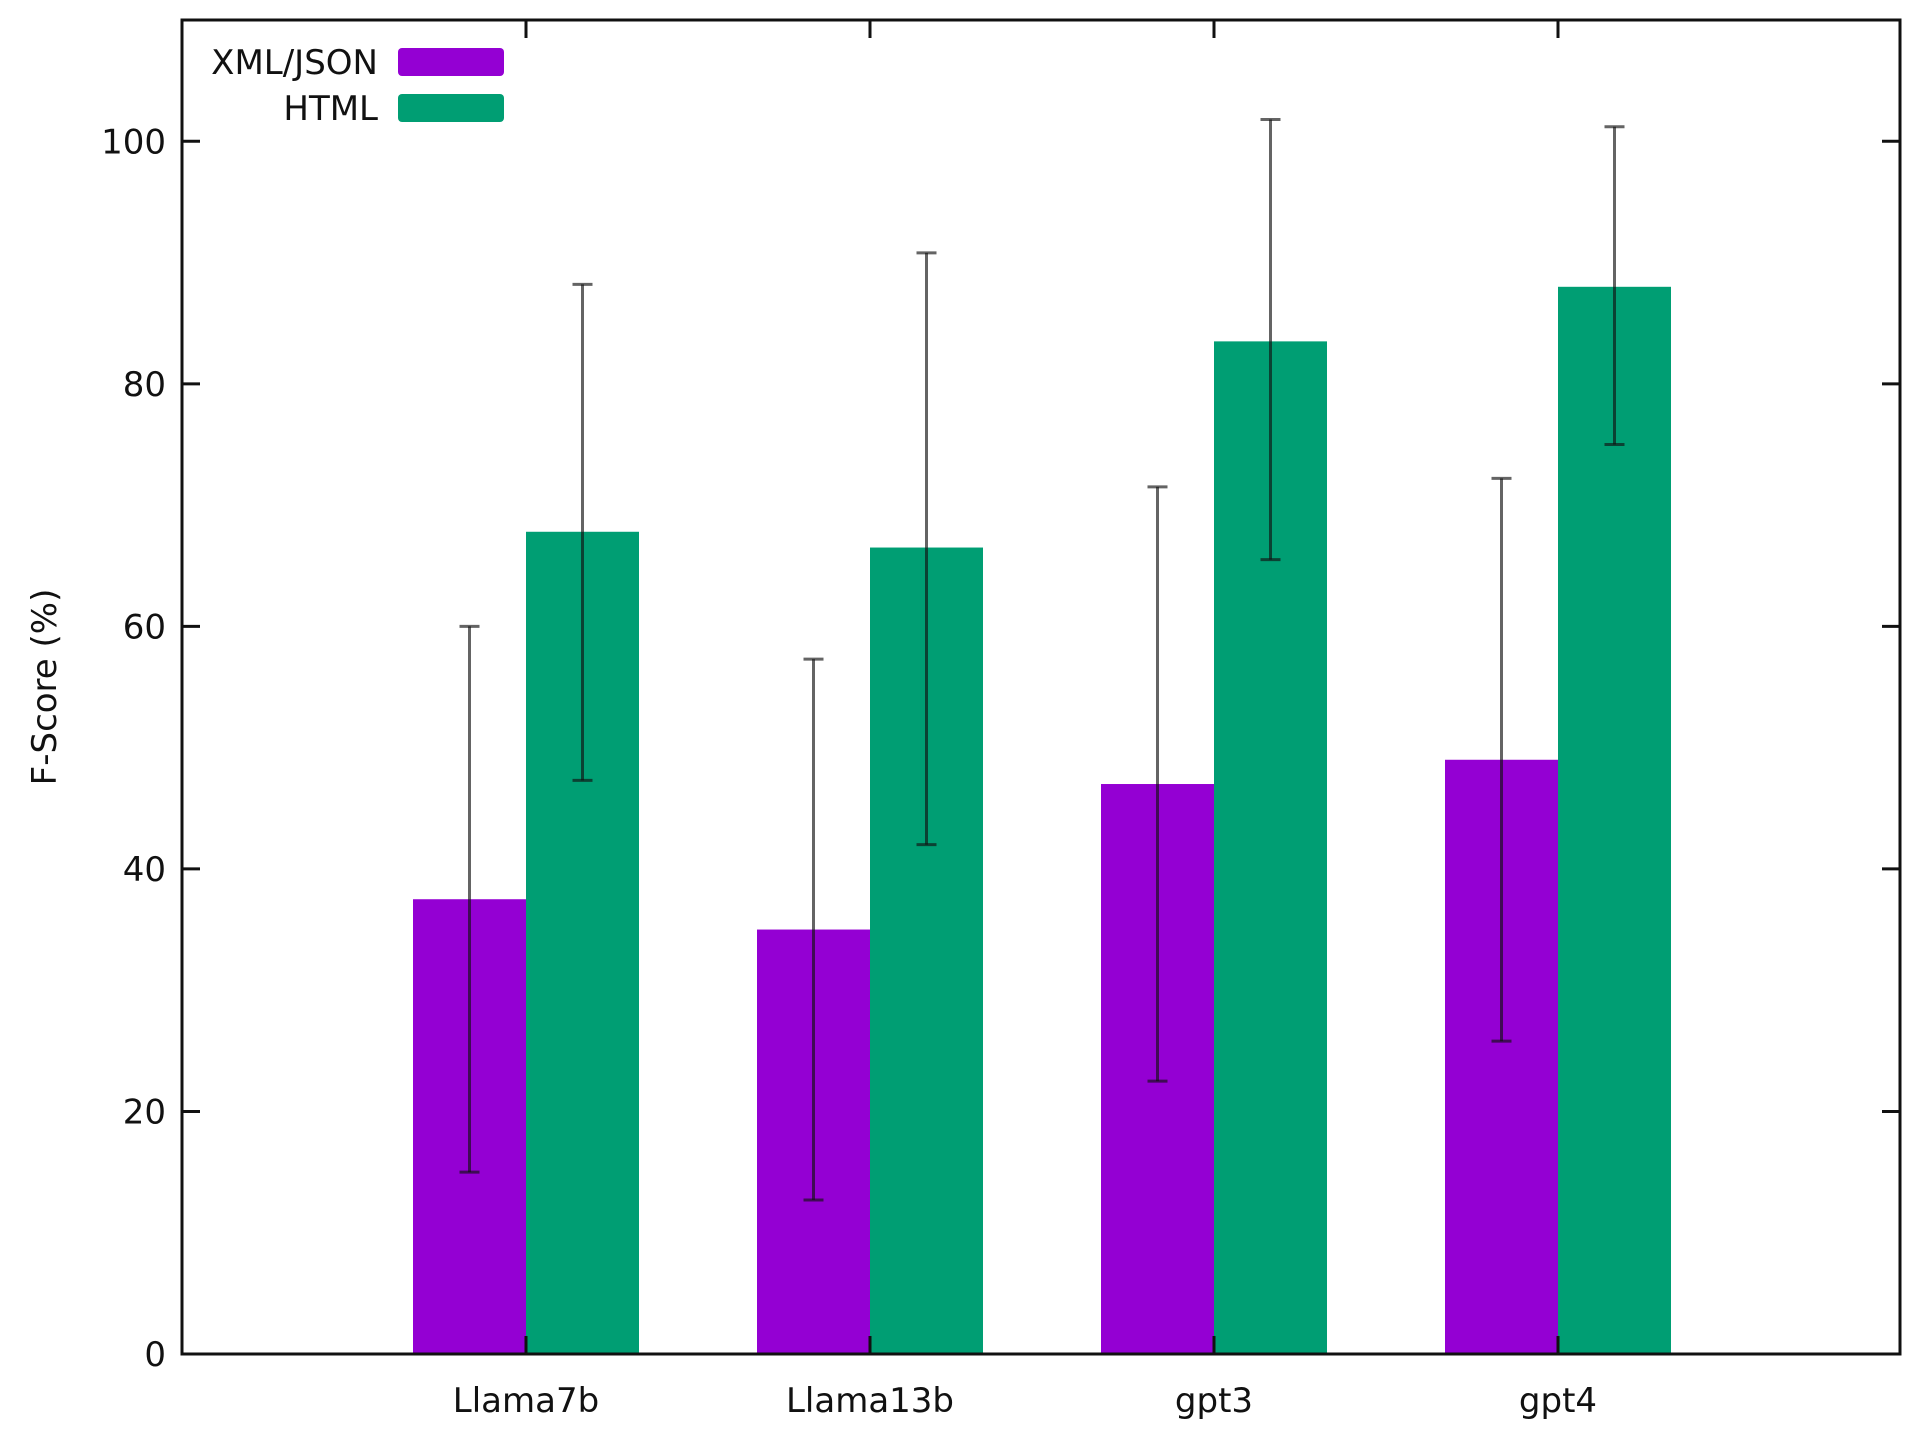 This screenshot has width=1914, height=1444. I want to click on bar-html-gpt4, so click(1614, 820).